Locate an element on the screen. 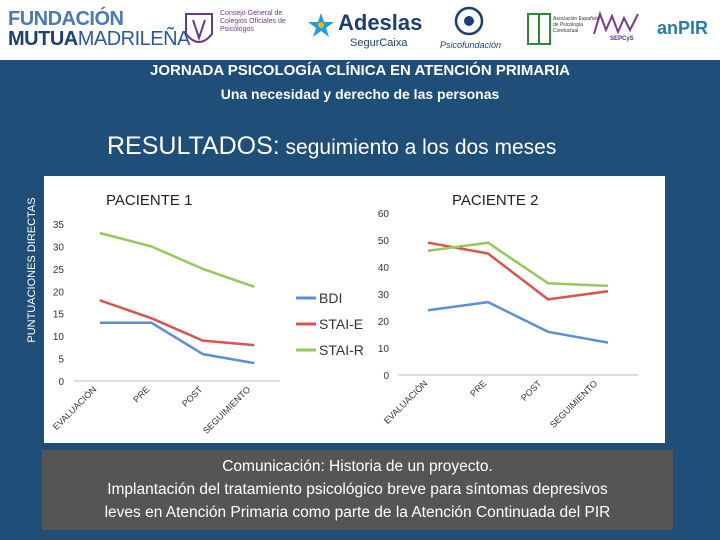 The height and width of the screenshot is (540, 720). chart2-x-tick-label: EVALUACIÓN is located at coordinates (406, 402).